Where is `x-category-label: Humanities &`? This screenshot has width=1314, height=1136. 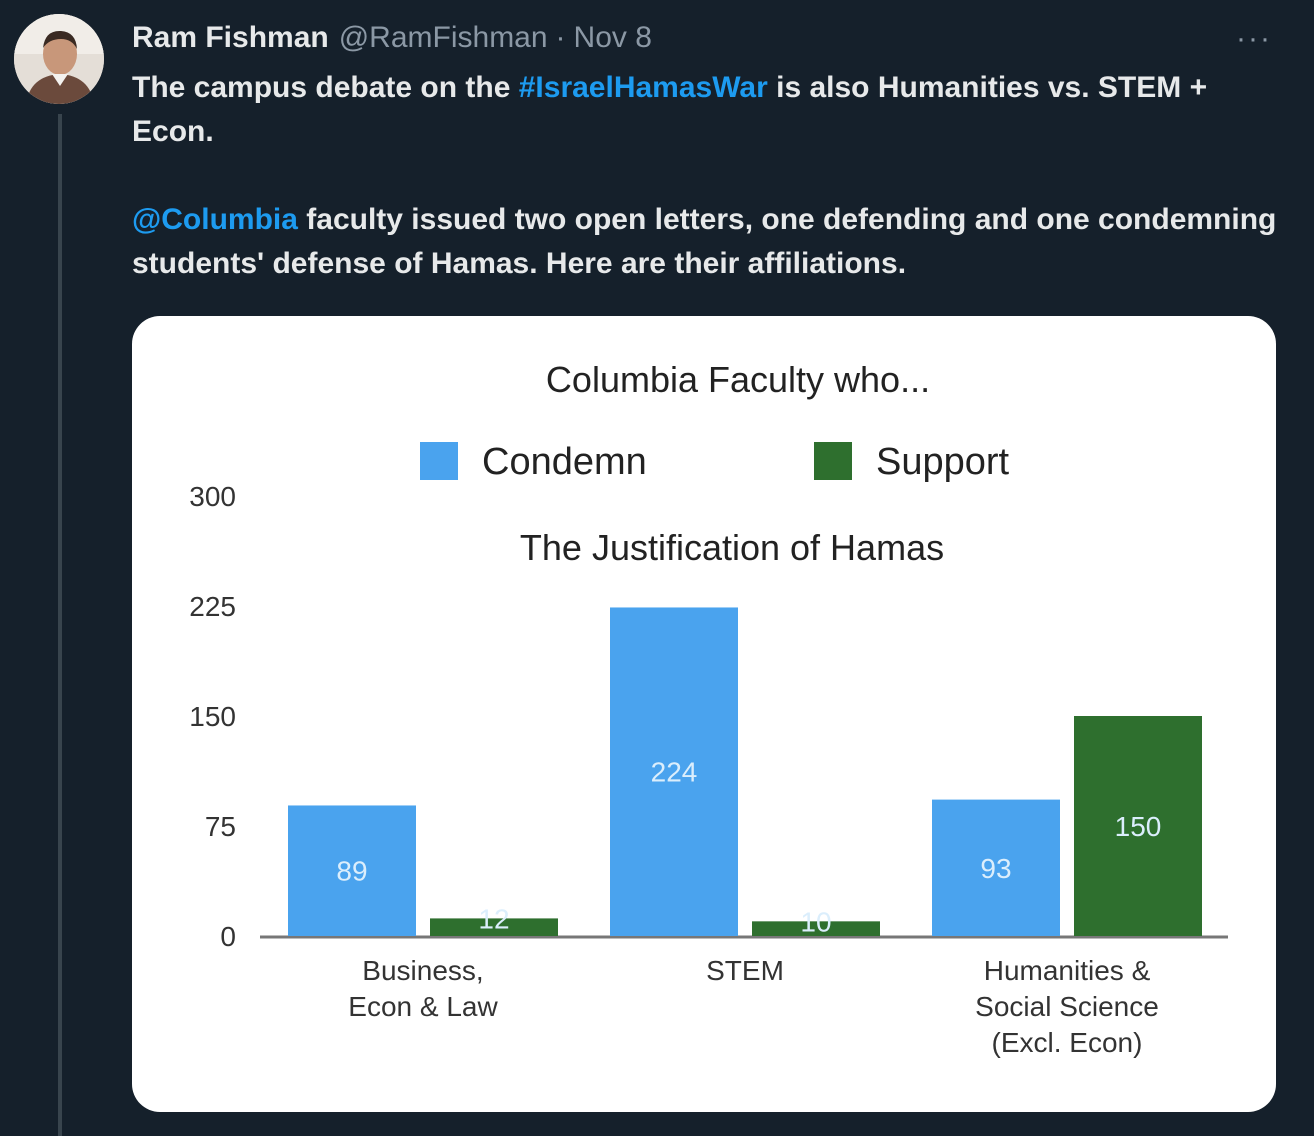 x-category-label: Humanities & is located at coordinates (1067, 970).